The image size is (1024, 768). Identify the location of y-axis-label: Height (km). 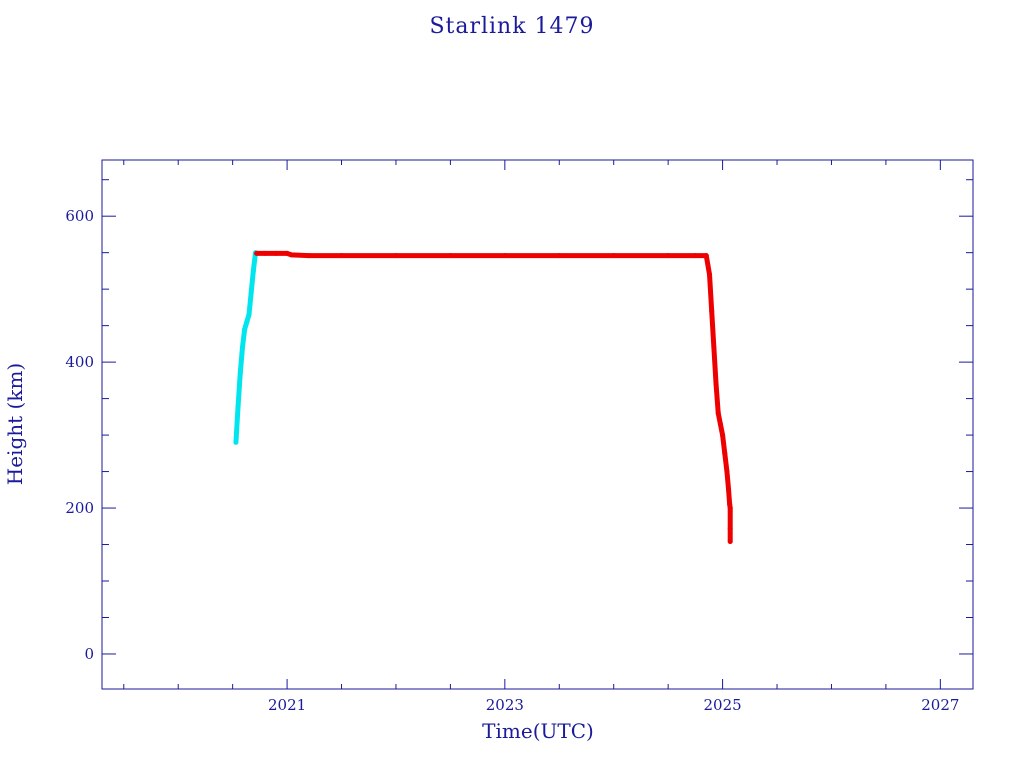
(15, 424).